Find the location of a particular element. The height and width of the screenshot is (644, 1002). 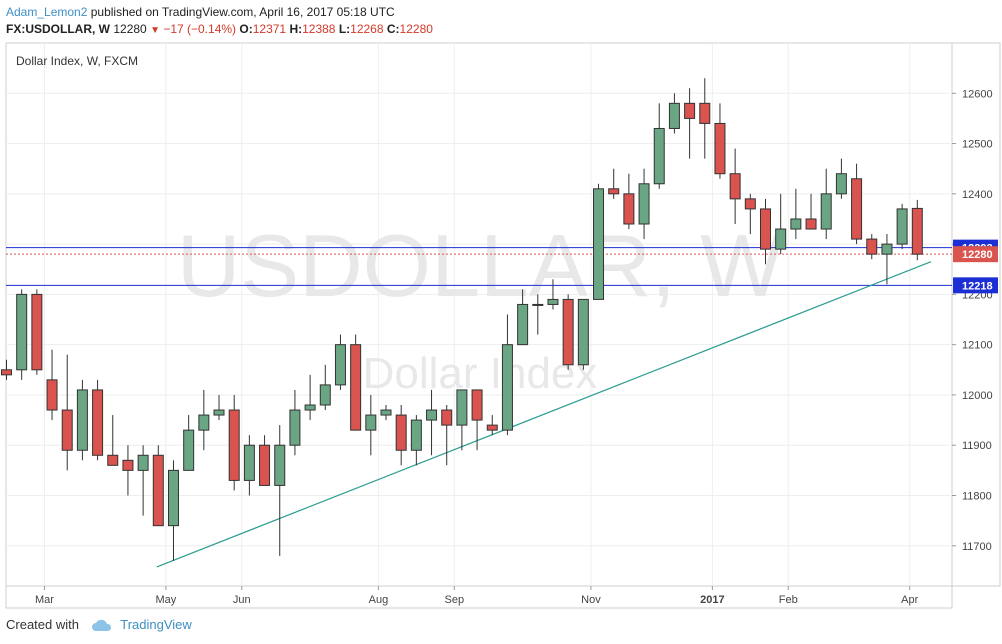

x-tick-label: 2017 is located at coordinates (712, 600).